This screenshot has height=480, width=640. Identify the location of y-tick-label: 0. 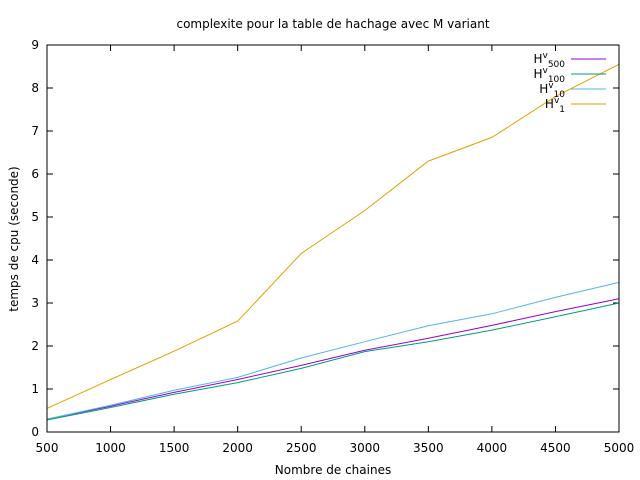
(35, 432).